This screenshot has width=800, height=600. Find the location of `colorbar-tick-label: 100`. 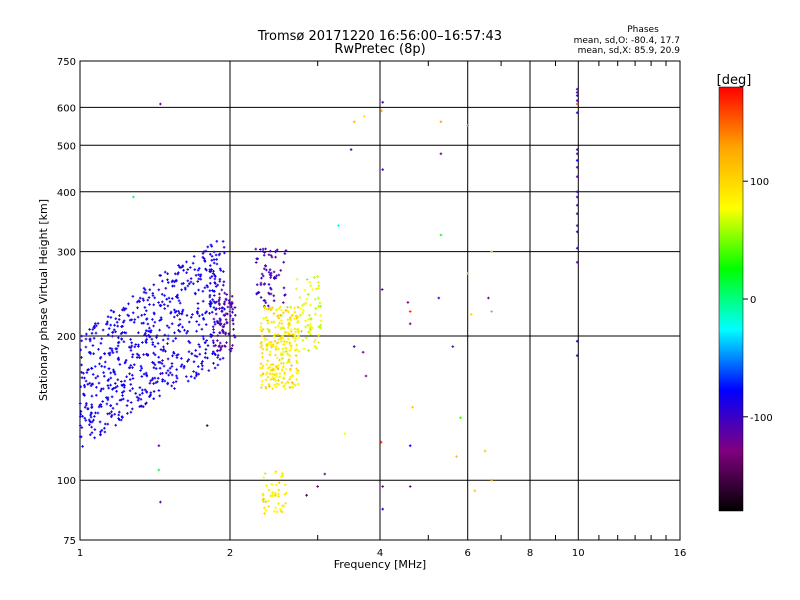

colorbar-tick-label: 100 is located at coordinates (759, 182).